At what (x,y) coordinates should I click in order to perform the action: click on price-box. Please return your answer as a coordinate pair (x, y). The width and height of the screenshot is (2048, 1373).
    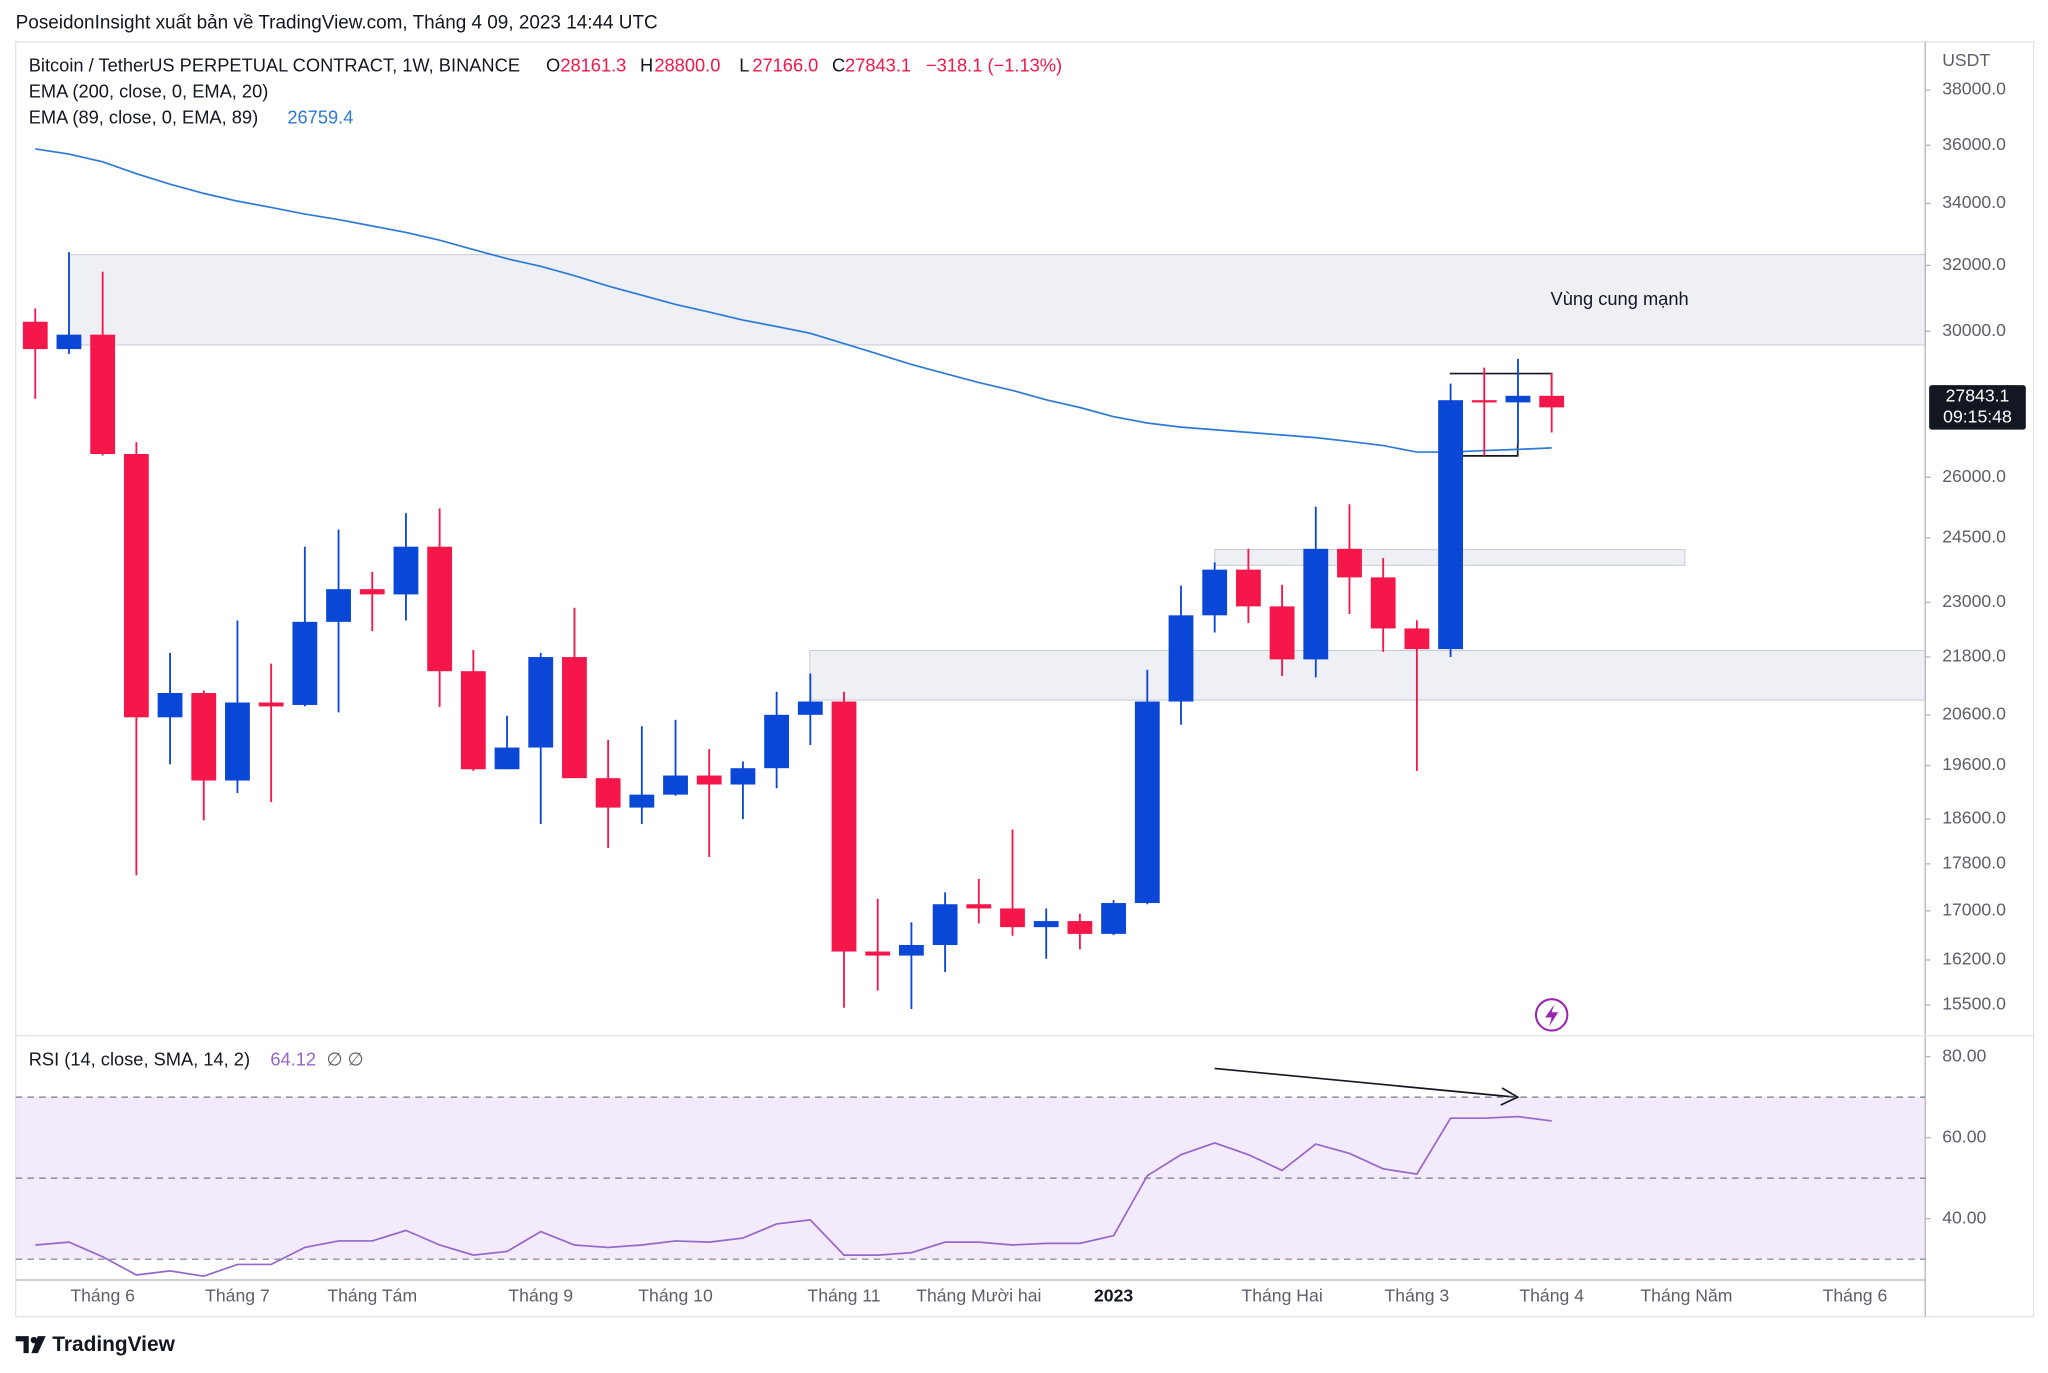
    Looking at the image, I should click on (1977, 407).